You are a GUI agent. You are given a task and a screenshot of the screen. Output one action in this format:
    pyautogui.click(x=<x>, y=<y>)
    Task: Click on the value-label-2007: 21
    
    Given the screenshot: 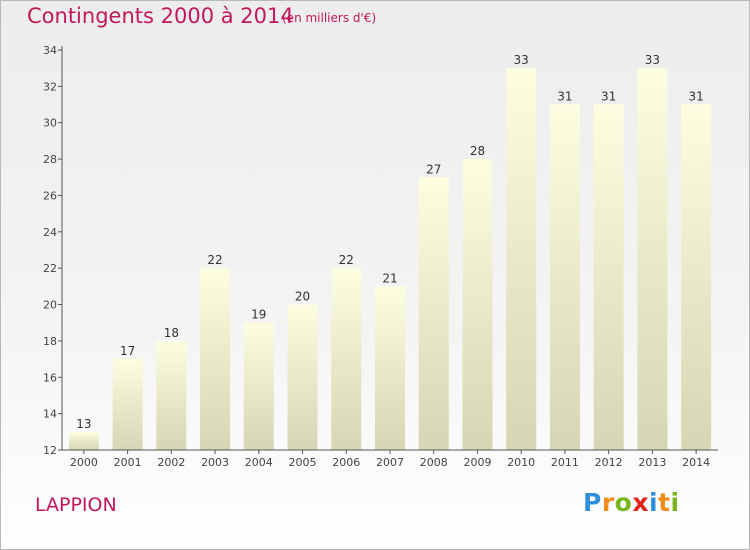 What is the action you would take?
    pyautogui.click(x=389, y=278)
    